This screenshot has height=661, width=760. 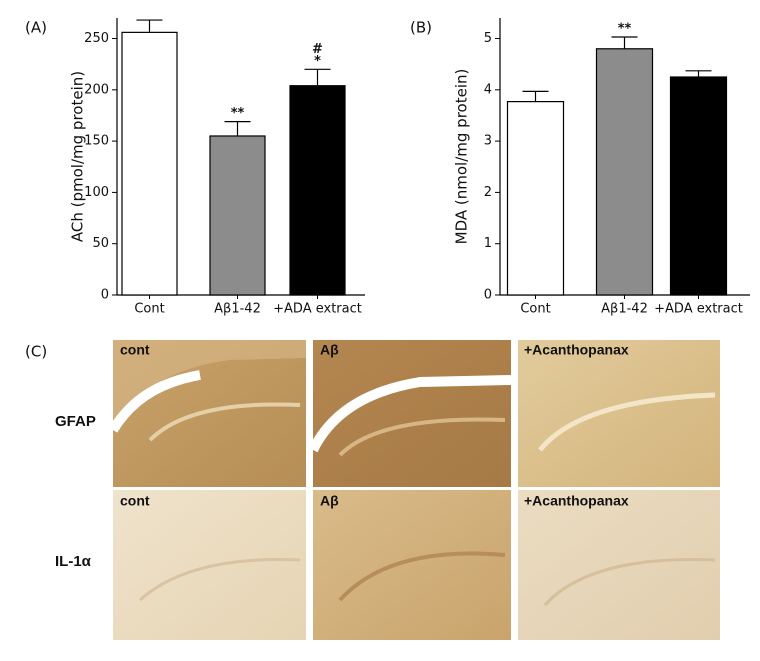 I want to click on y-axis-label: ACh (pmol/mg protein), so click(x=78, y=156).